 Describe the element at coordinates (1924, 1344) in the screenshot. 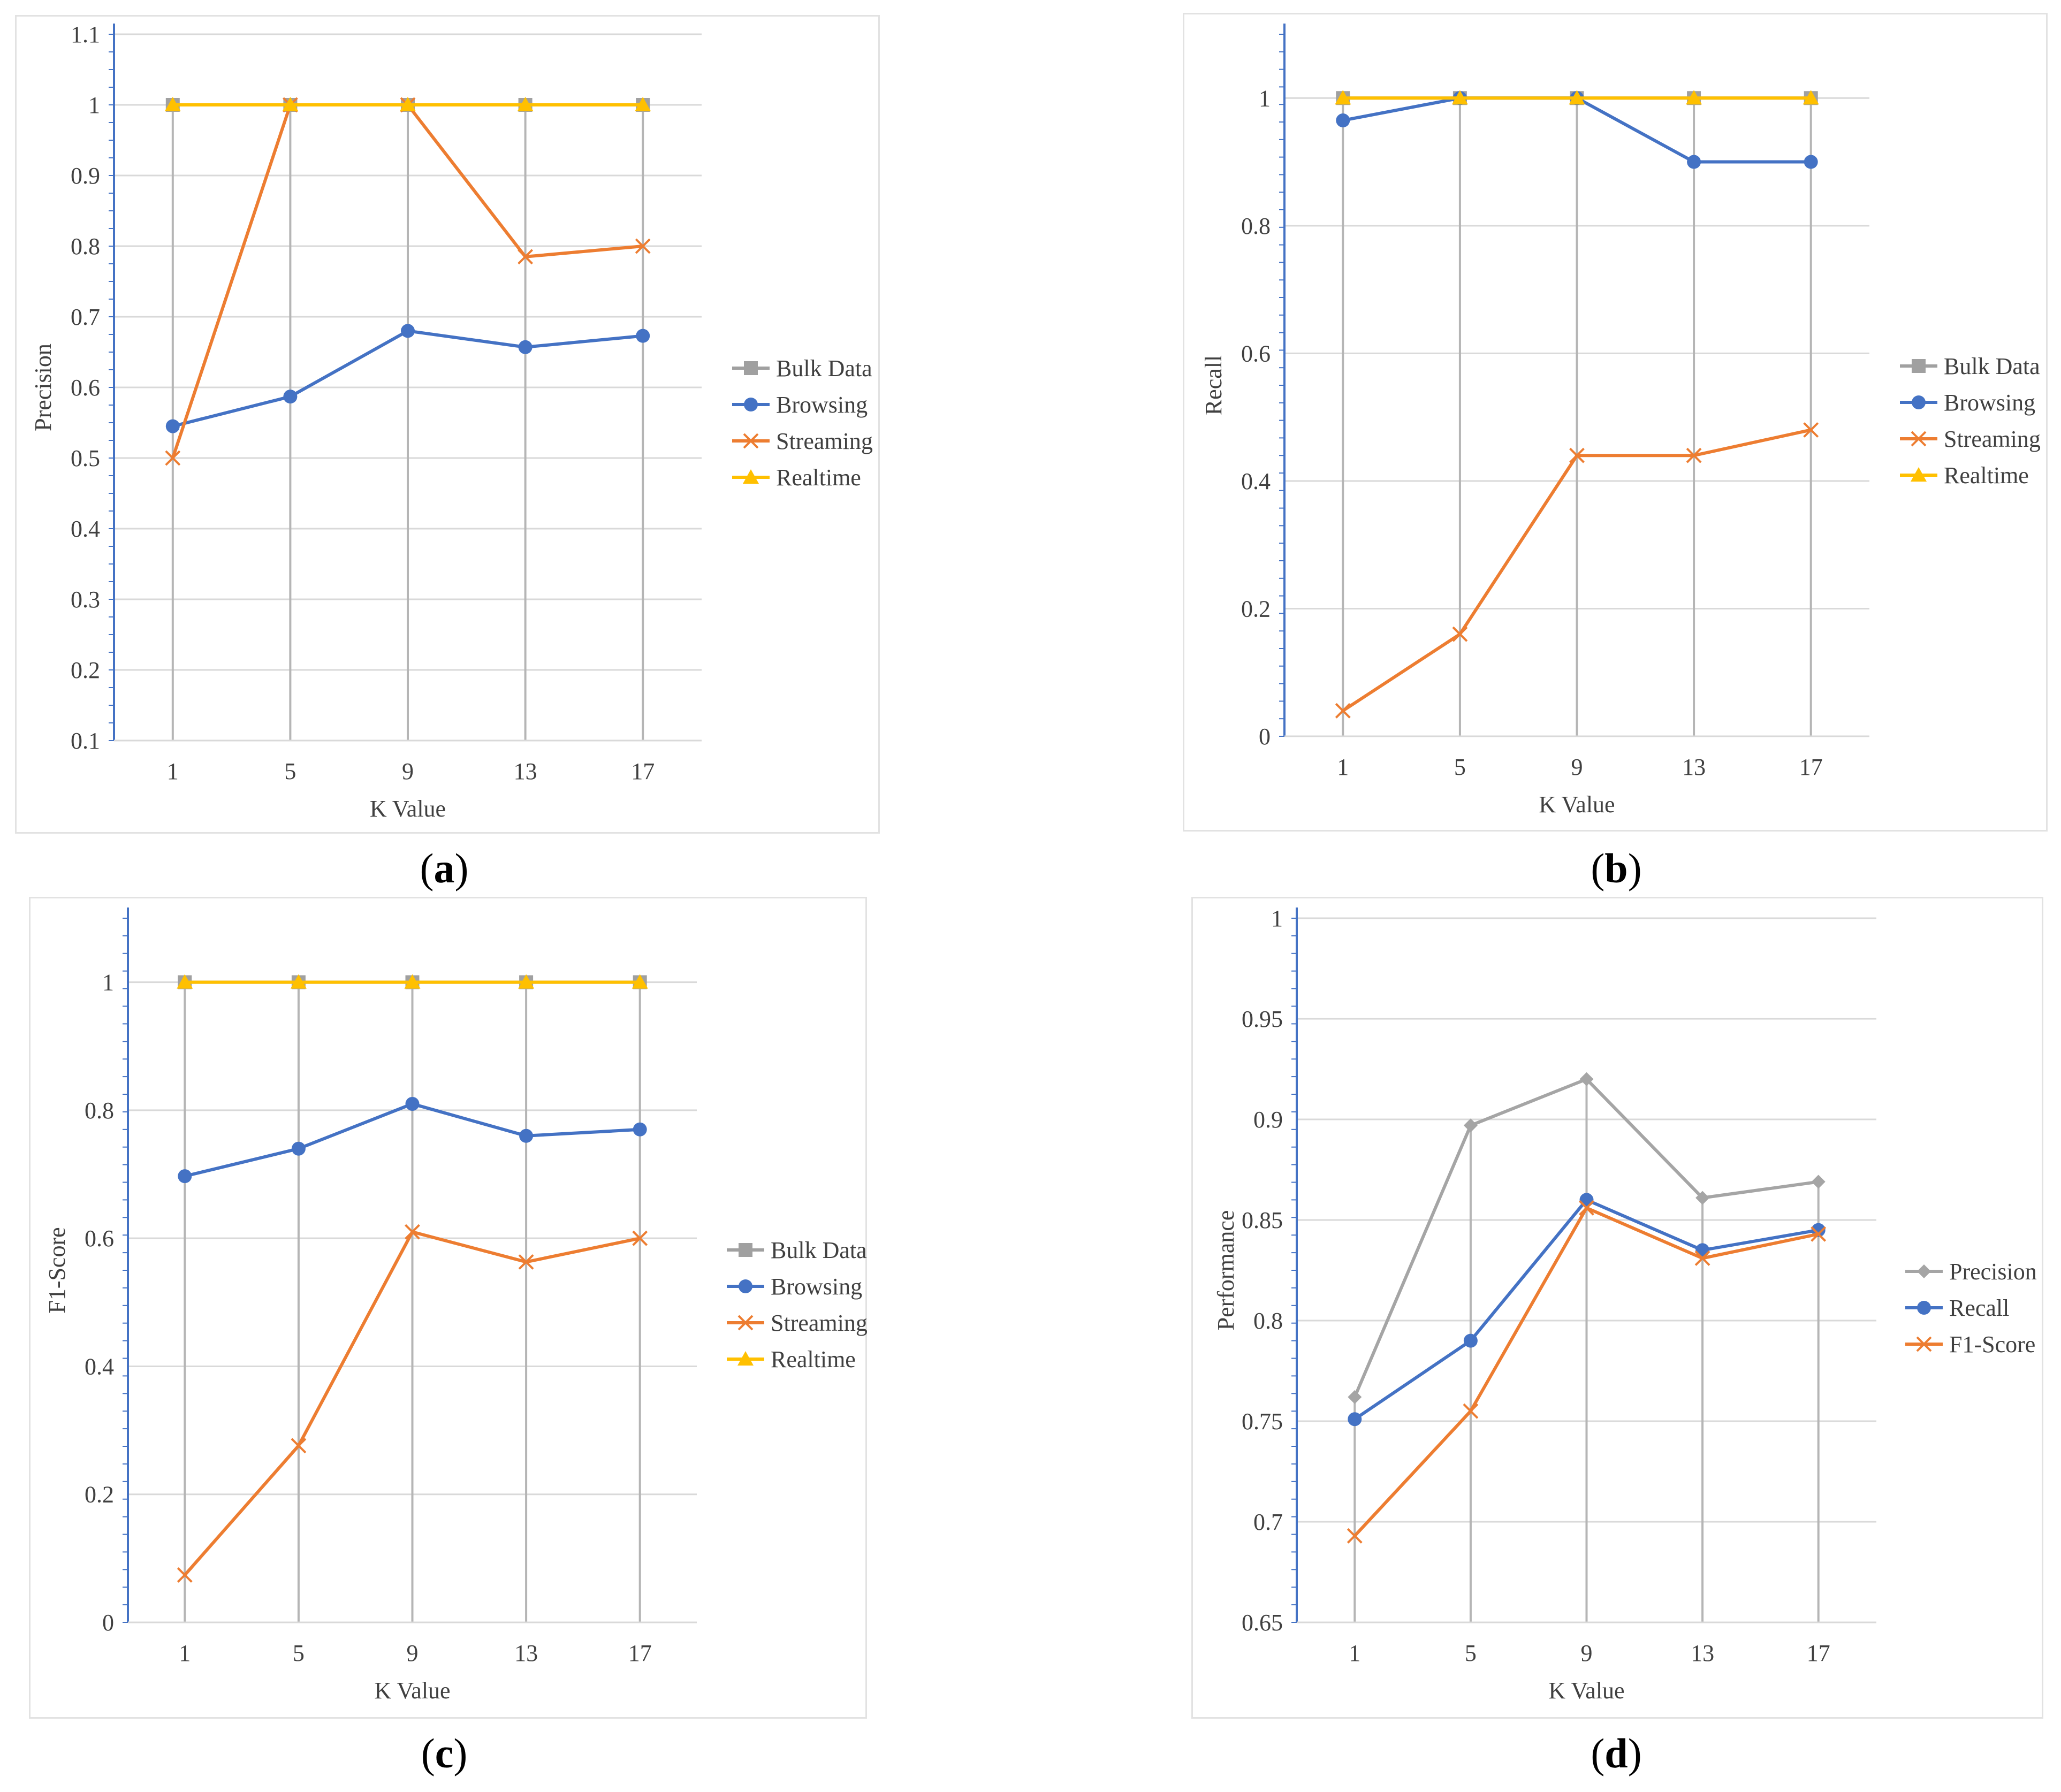

I see `legend-marker-f1-score` at that location.